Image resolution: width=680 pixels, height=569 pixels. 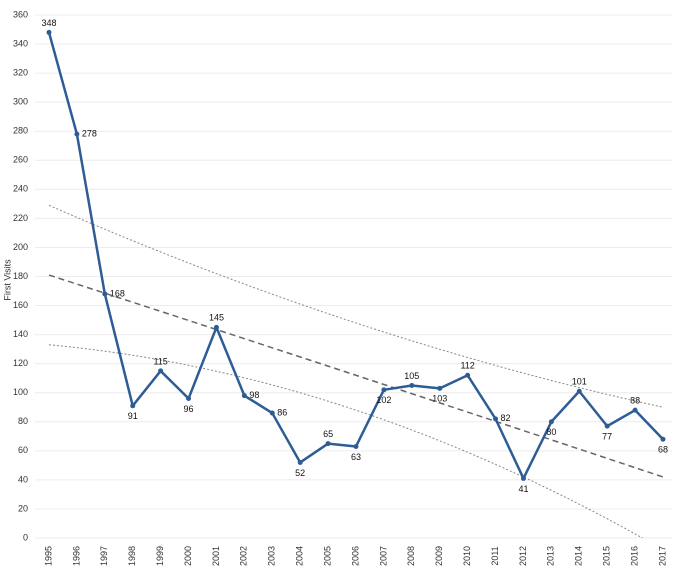 I want to click on data-label: 96, so click(x=189, y=409).